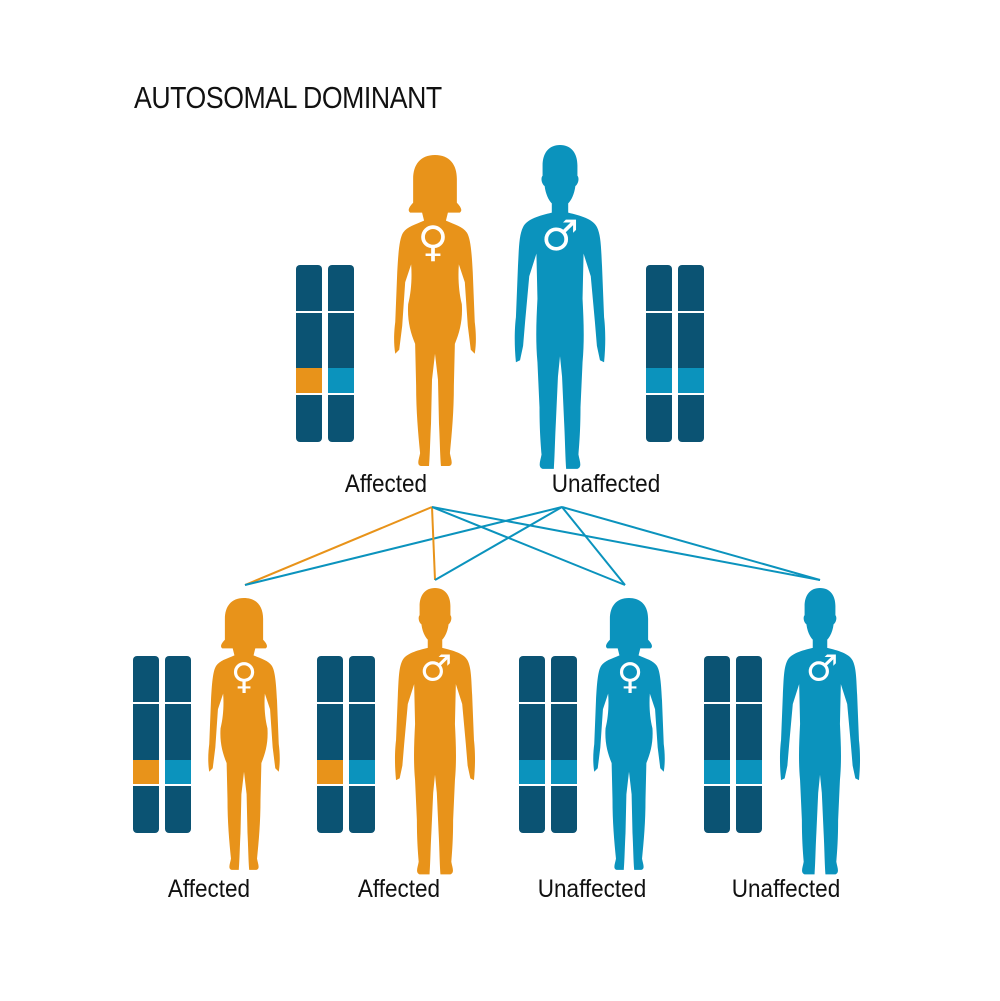 This screenshot has width=1000, height=1001. What do you see at coordinates (346, 744) in the screenshot?
I see `child-1-chromosome-pair` at bounding box center [346, 744].